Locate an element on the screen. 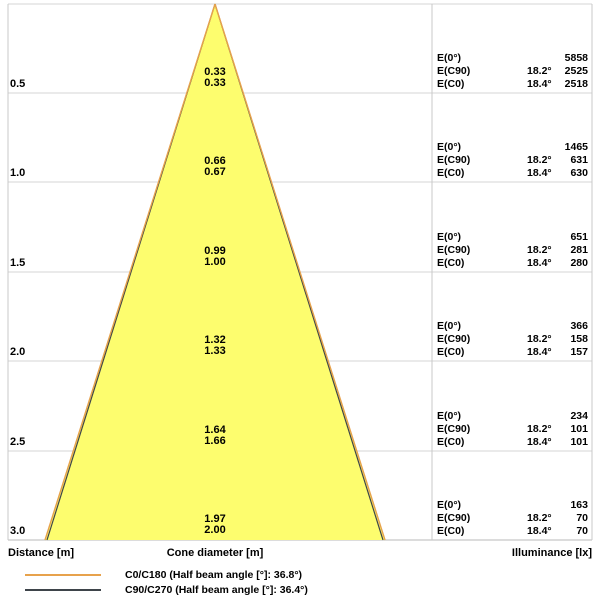 The height and width of the screenshot is (600, 600). legend-line-c0-icon is located at coordinates (63, 575).